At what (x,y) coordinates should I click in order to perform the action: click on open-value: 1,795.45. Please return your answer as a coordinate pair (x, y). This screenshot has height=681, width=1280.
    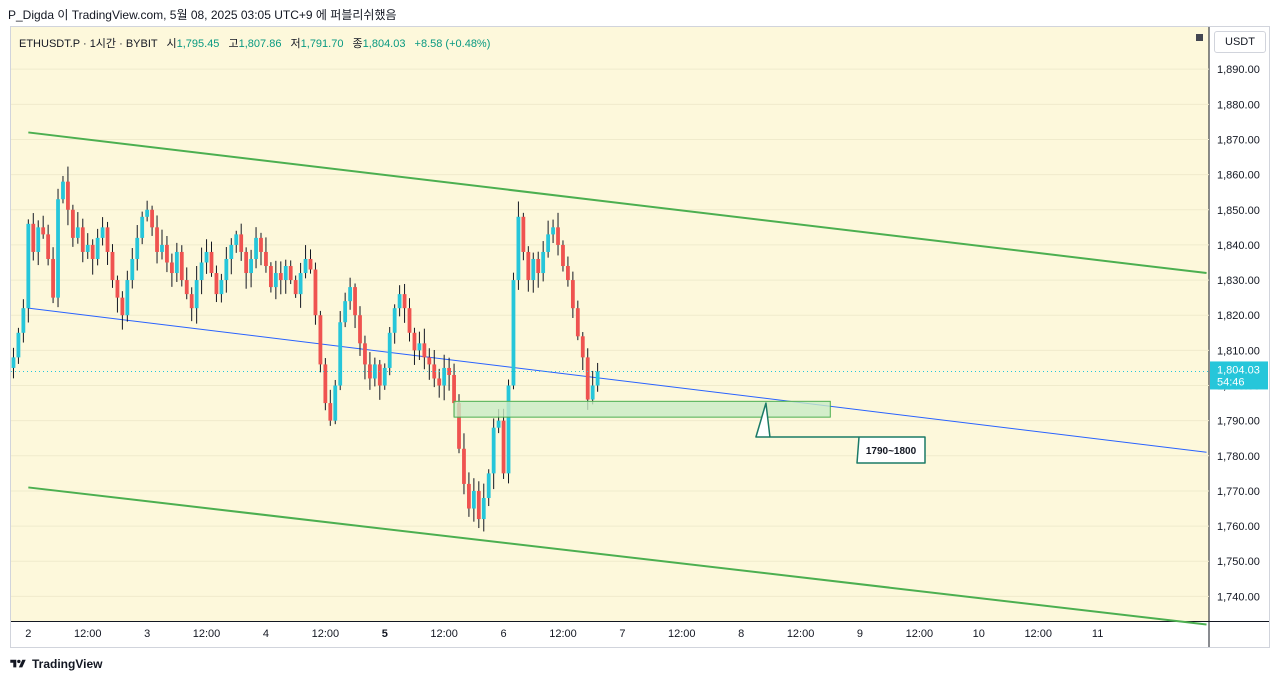
    Looking at the image, I should click on (198, 44).